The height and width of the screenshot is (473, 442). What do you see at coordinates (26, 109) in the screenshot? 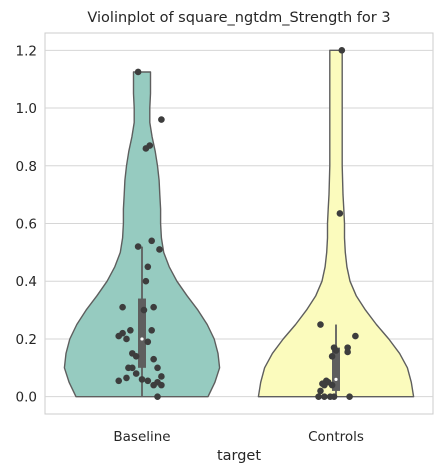
I see `y-tick-label: 1.0` at bounding box center [26, 109].